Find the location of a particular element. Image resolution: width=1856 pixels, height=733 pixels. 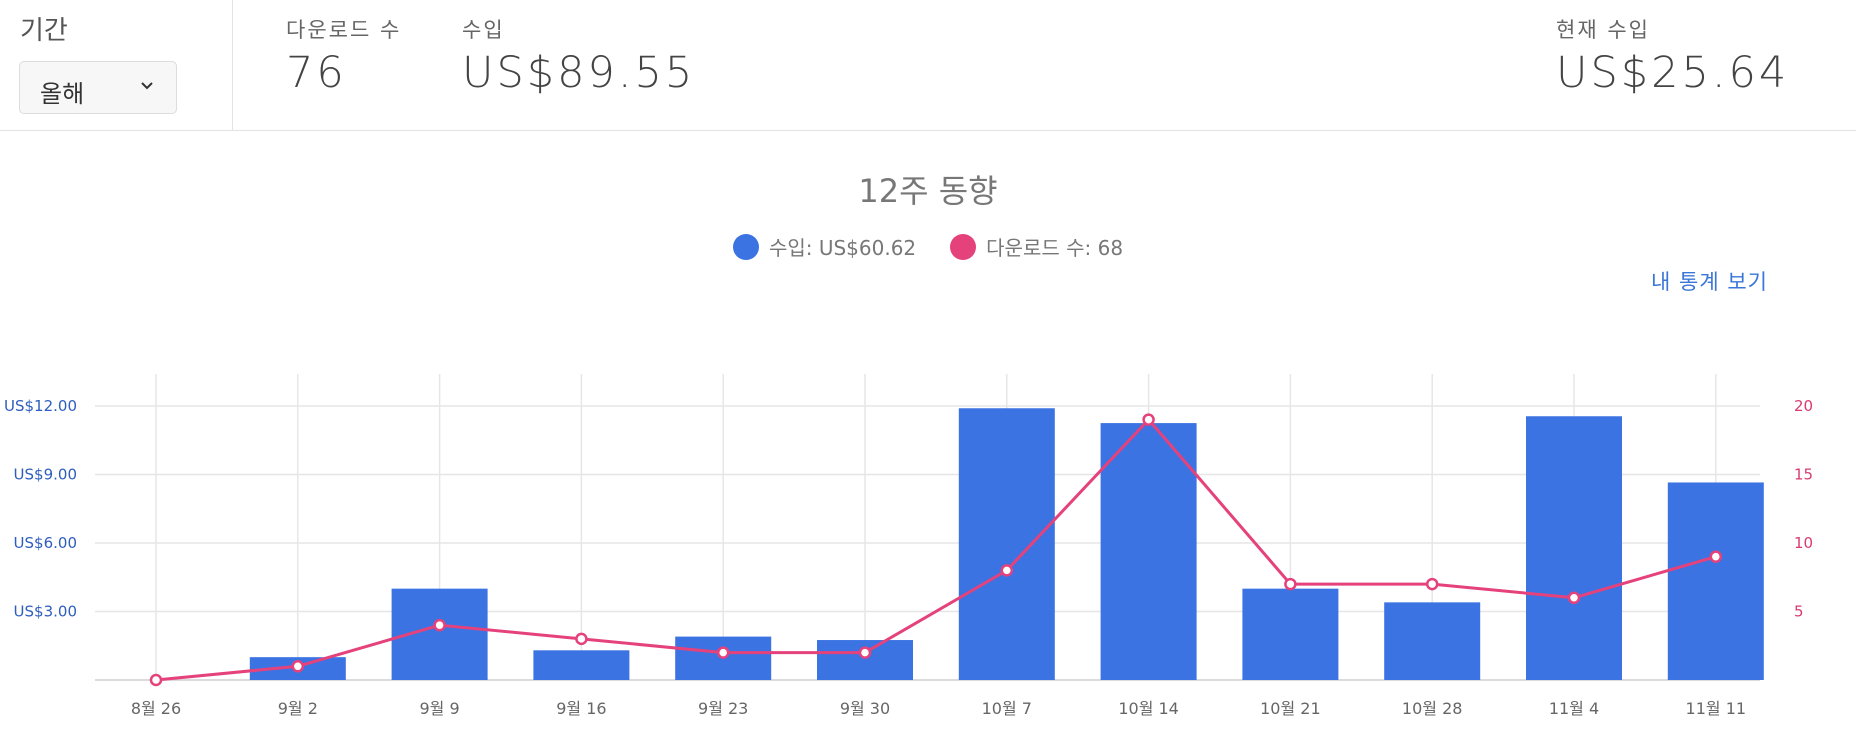

x-tick-label: 10월 21 is located at coordinates (1290, 708).